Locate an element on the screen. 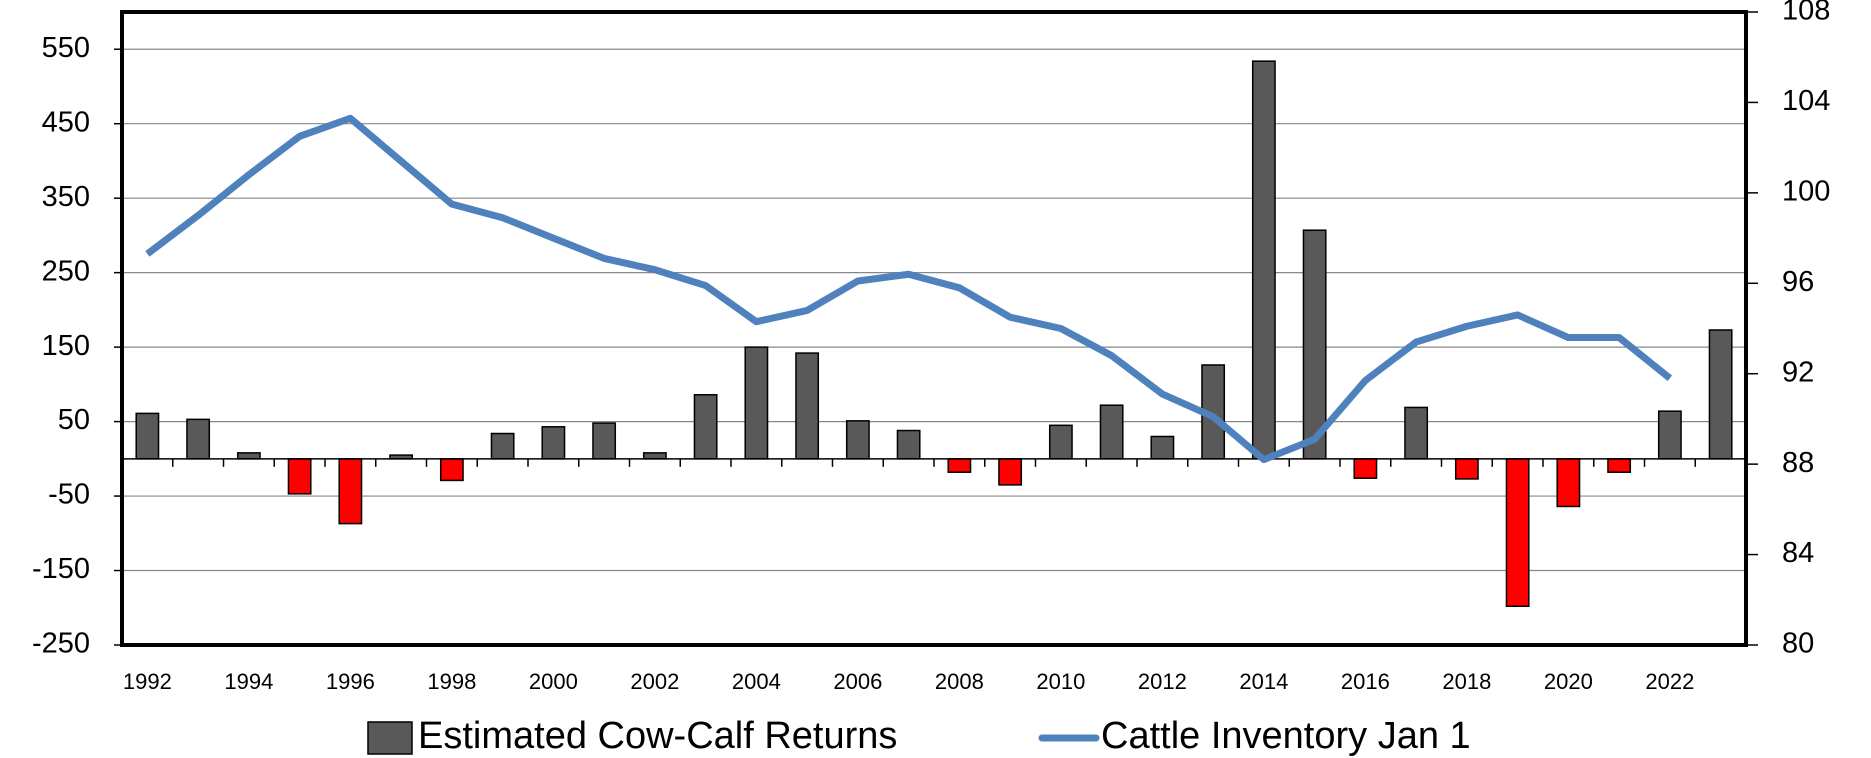 This screenshot has width=1871, height=758. x-tick-label: 2004 is located at coordinates (756, 681).